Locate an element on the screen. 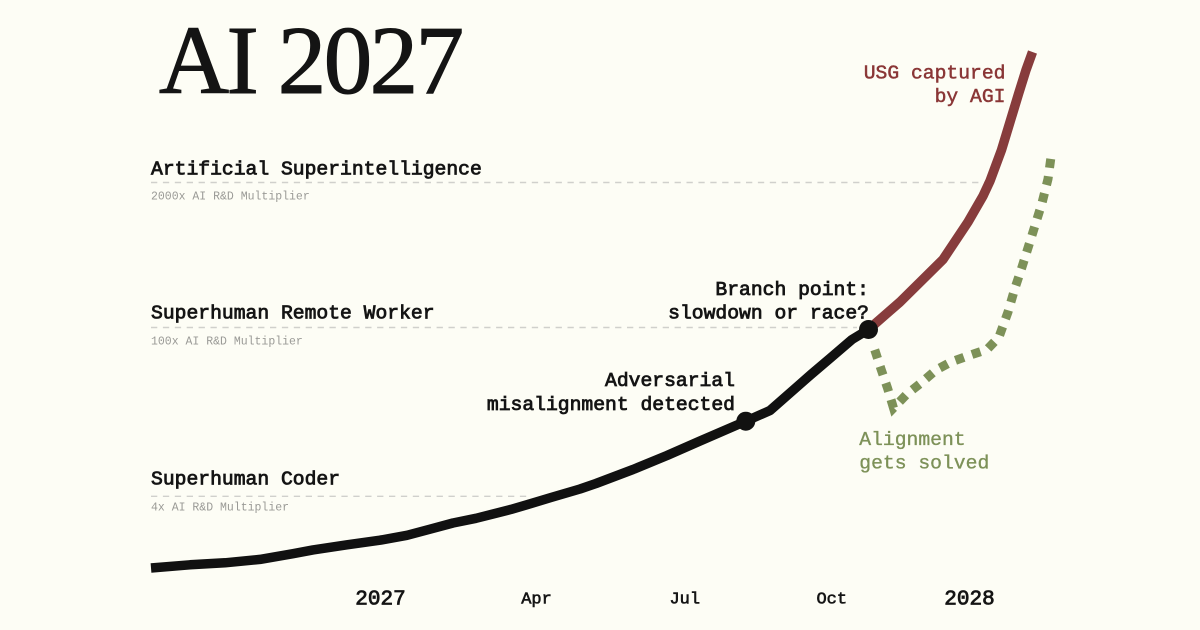 The height and width of the screenshot is (630, 1200). svg-text: Branch point: is located at coordinates (792, 290).